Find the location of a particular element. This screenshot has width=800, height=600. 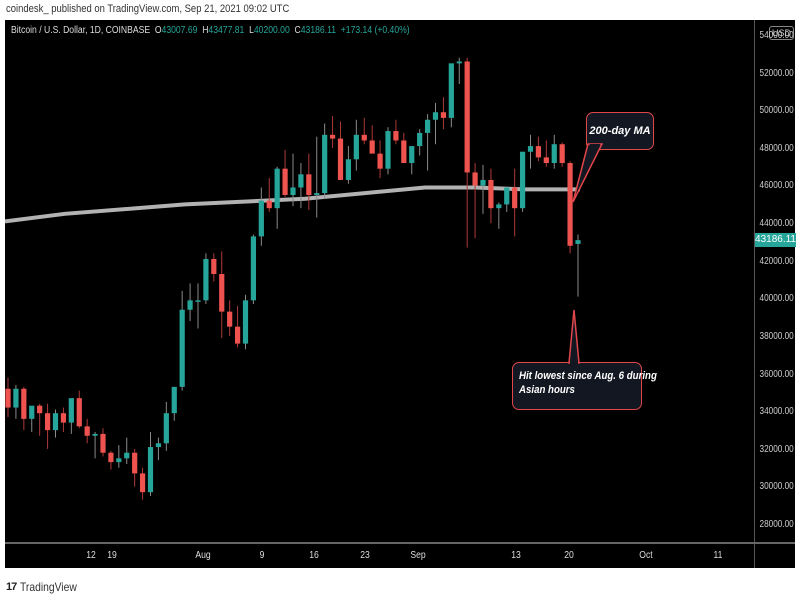

price-tick: 52000.00 is located at coordinates (776, 73).